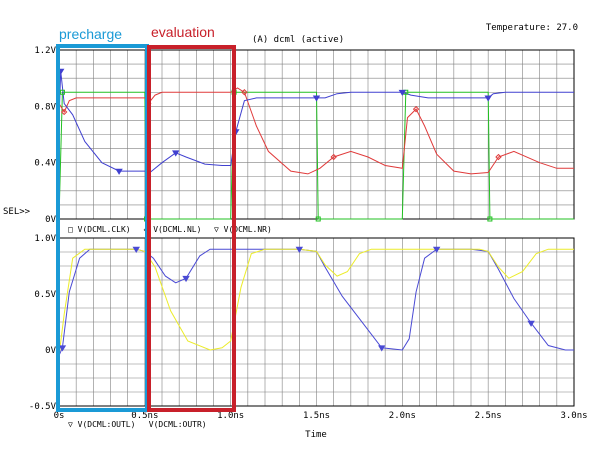 This screenshot has width=599, height=457. Describe the element at coordinates (316, 416) in the screenshot. I see `x-tick-label: 1.5ns` at that location.